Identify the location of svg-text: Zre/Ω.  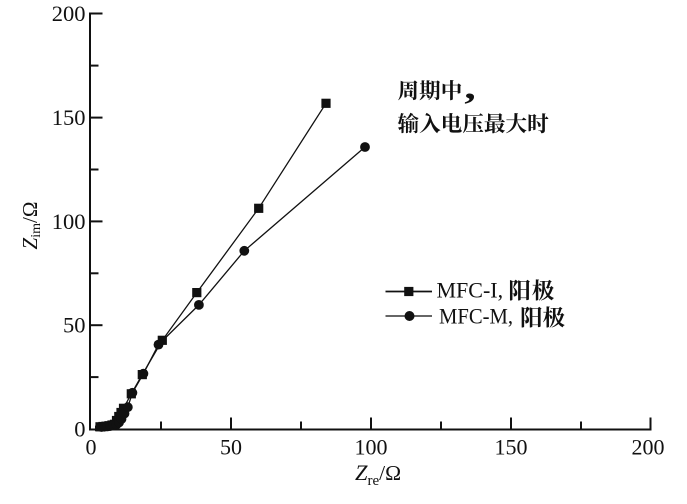
(378, 474).